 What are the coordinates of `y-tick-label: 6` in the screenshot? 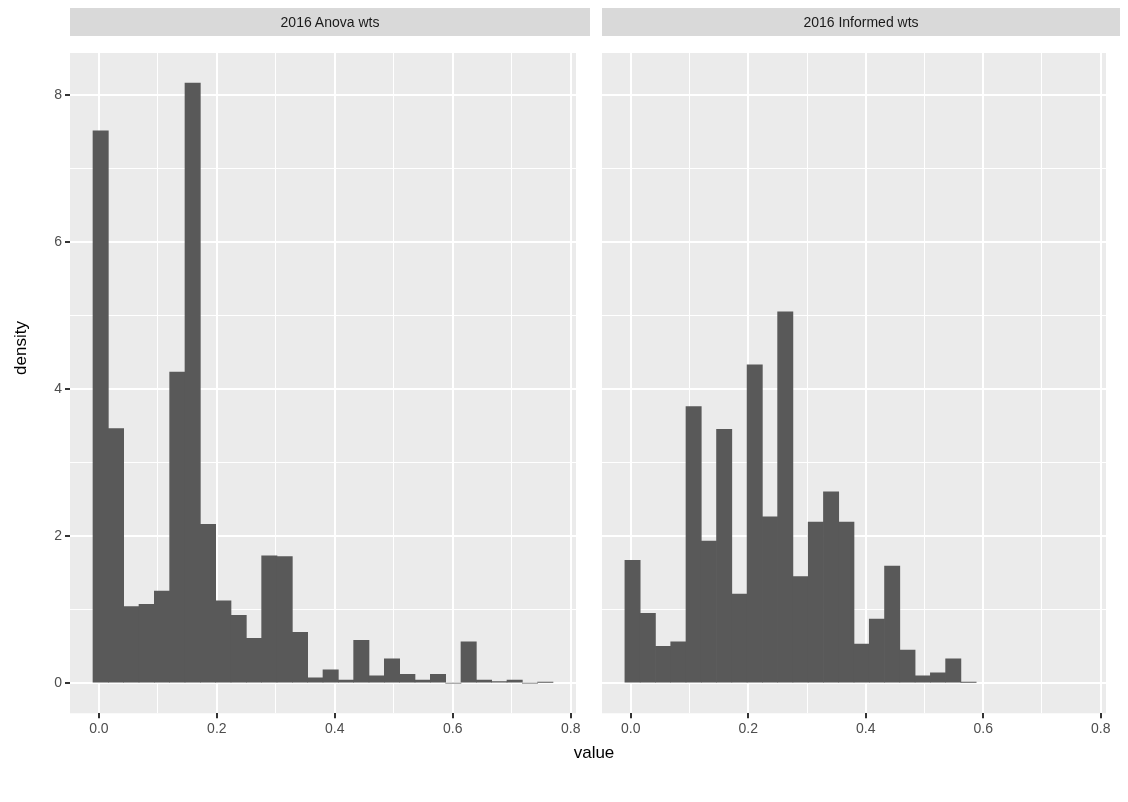 It's located at (58, 240).